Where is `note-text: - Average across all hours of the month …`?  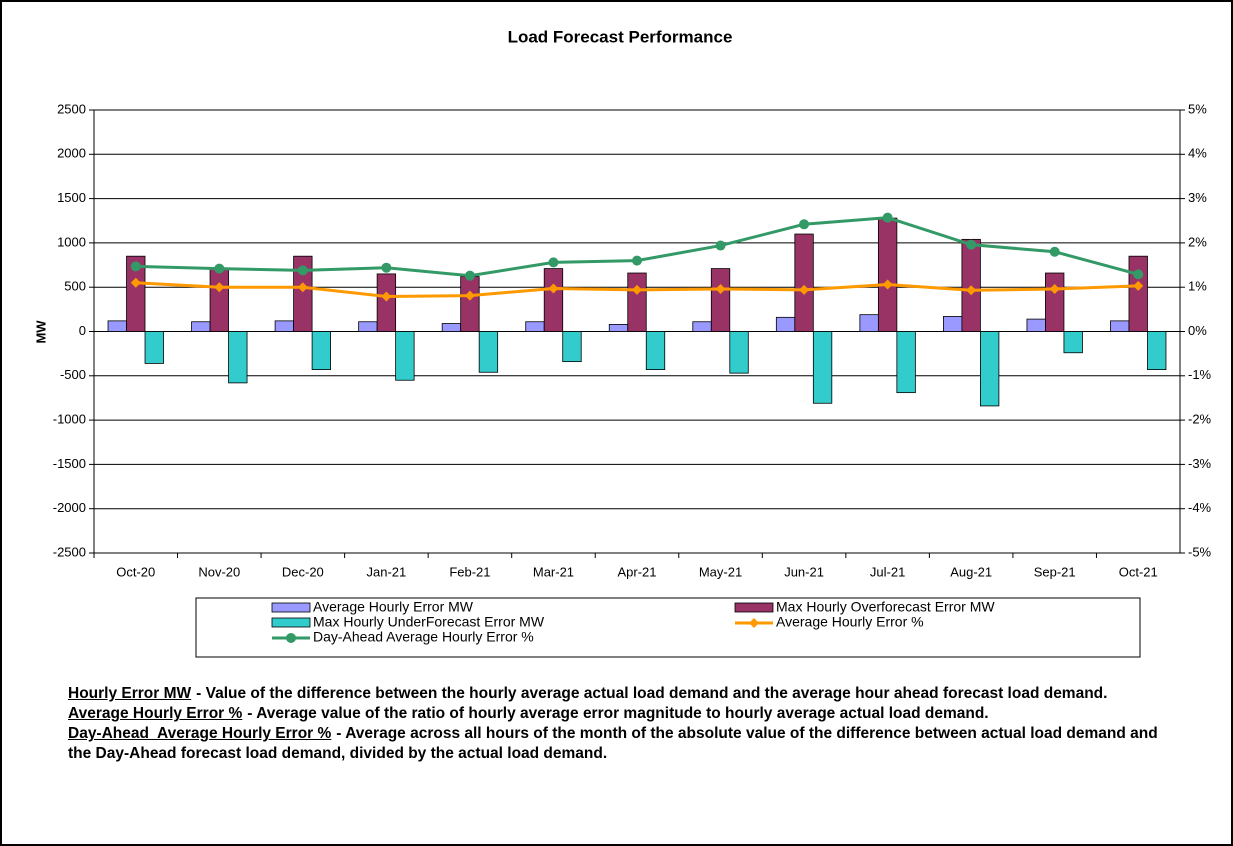
note-text: - Average across all hours of the month … is located at coordinates (613, 743).